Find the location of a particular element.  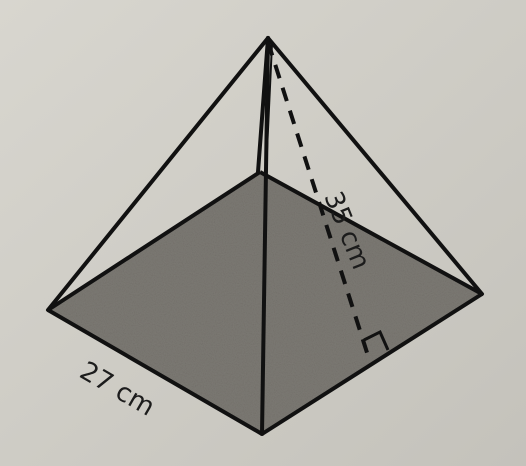

slant-height-line is located at coordinates (319, 202).